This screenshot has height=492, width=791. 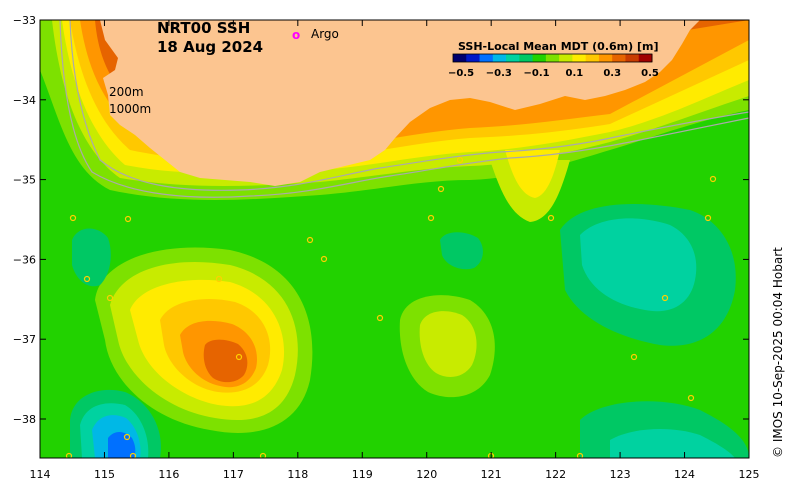 I want to click on colorbar-tick-label: −0.5, so click(x=461, y=73).